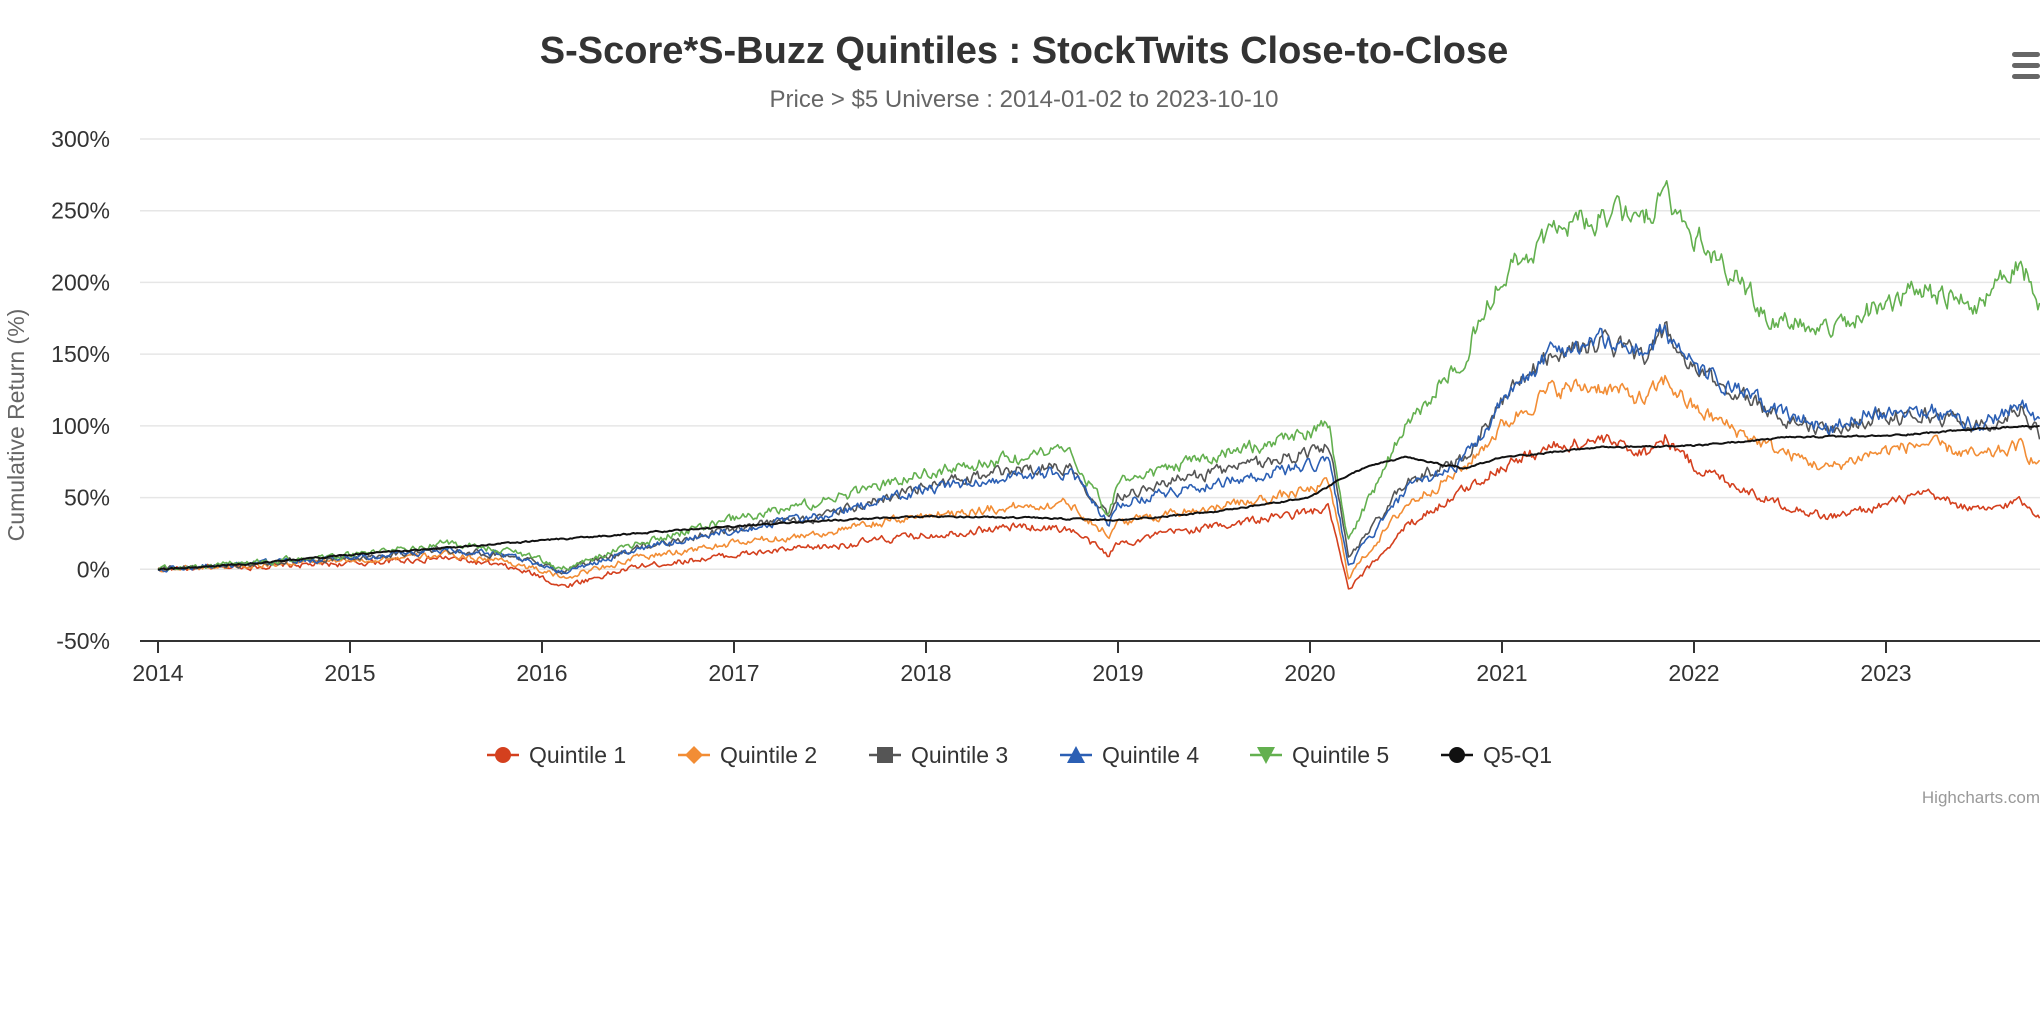  What do you see at coordinates (768, 755) in the screenshot?
I see `legend-label: Quintile 2` at bounding box center [768, 755].